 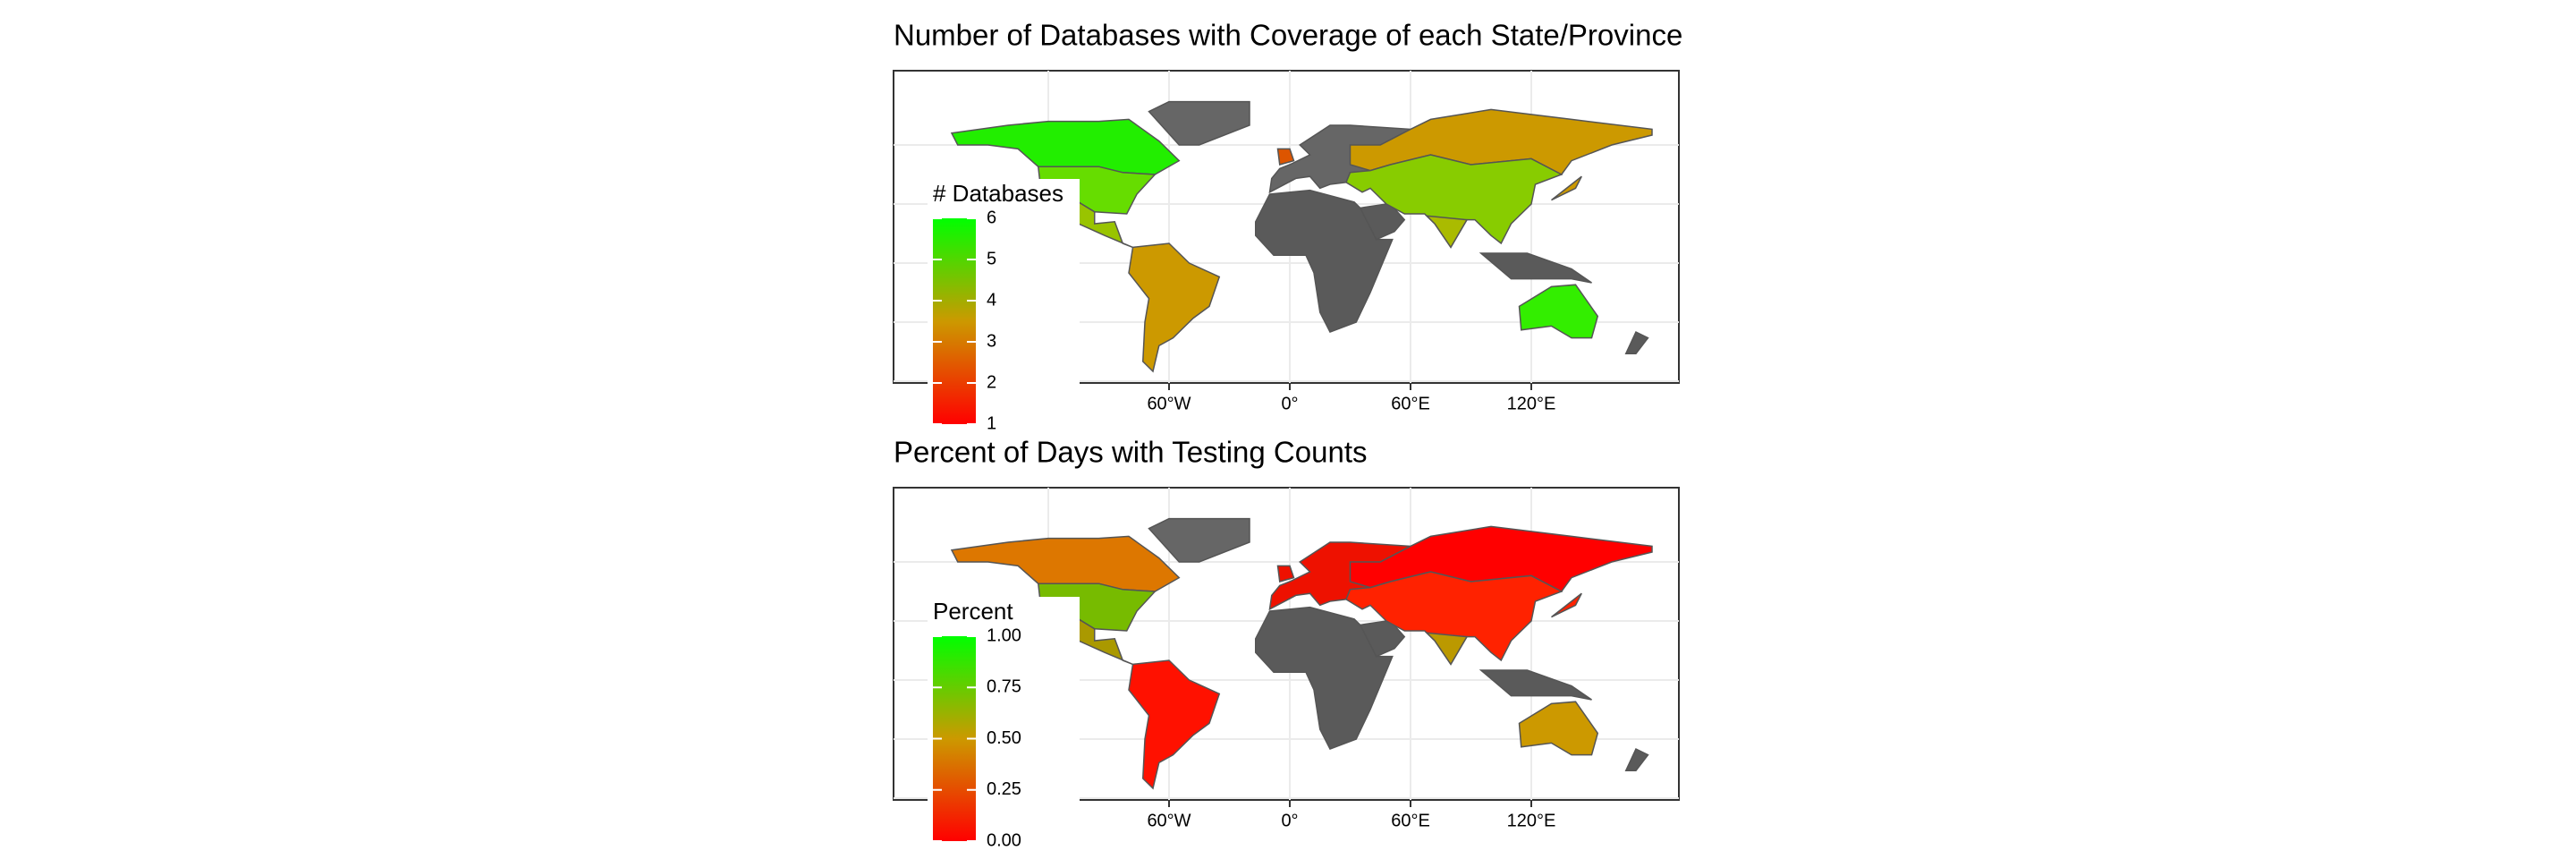 I want to click on legend-title: # Databases, so click(x=998, y=193).